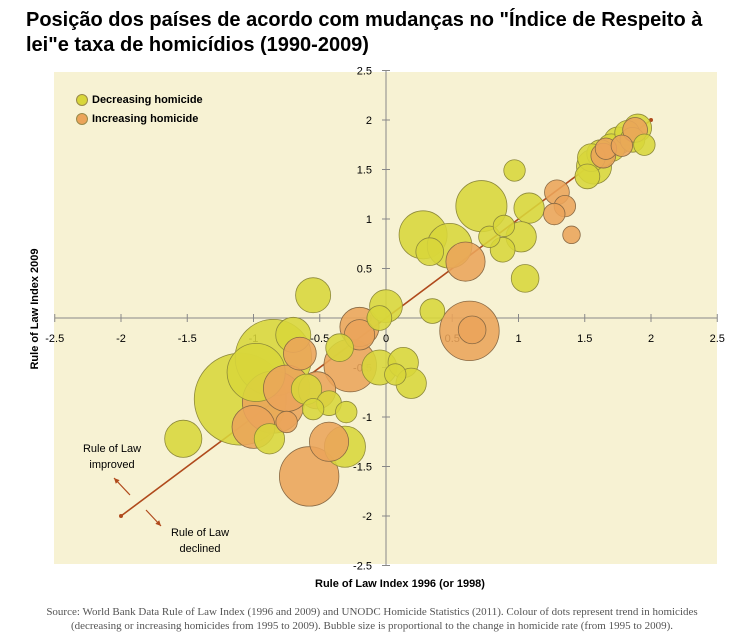  Describe the element at coordinates (121, 516) in the screenshot. I see `trendline-start-dot` at that location.